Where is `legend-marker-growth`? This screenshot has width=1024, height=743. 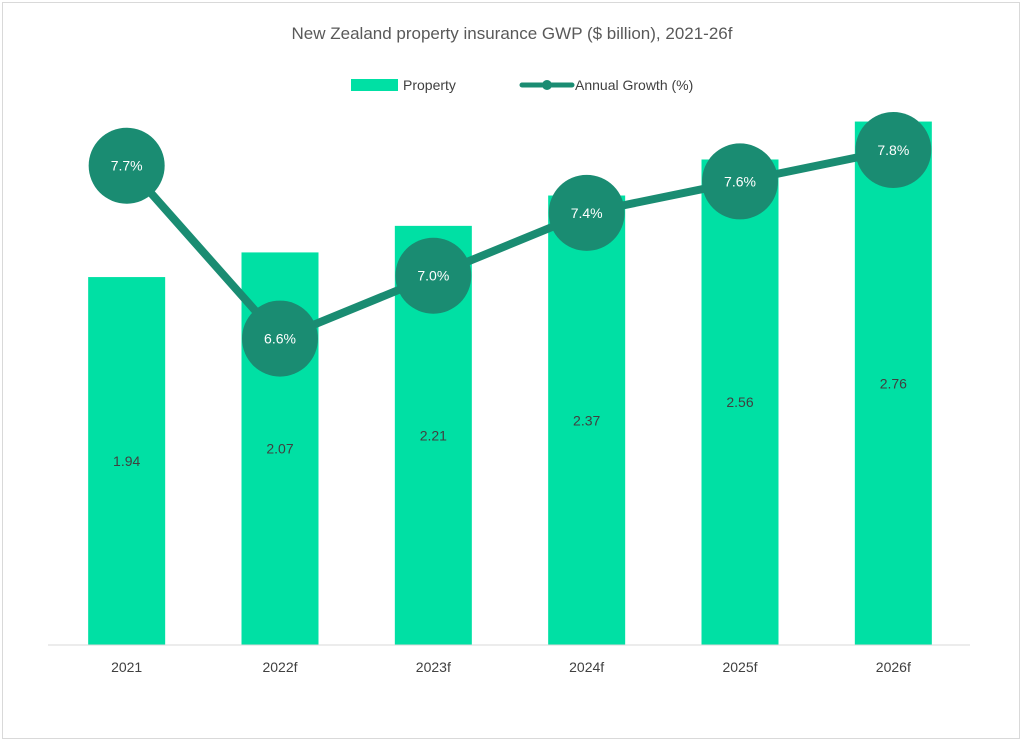 legend-marker-growth is located at coordinates (547, 85).